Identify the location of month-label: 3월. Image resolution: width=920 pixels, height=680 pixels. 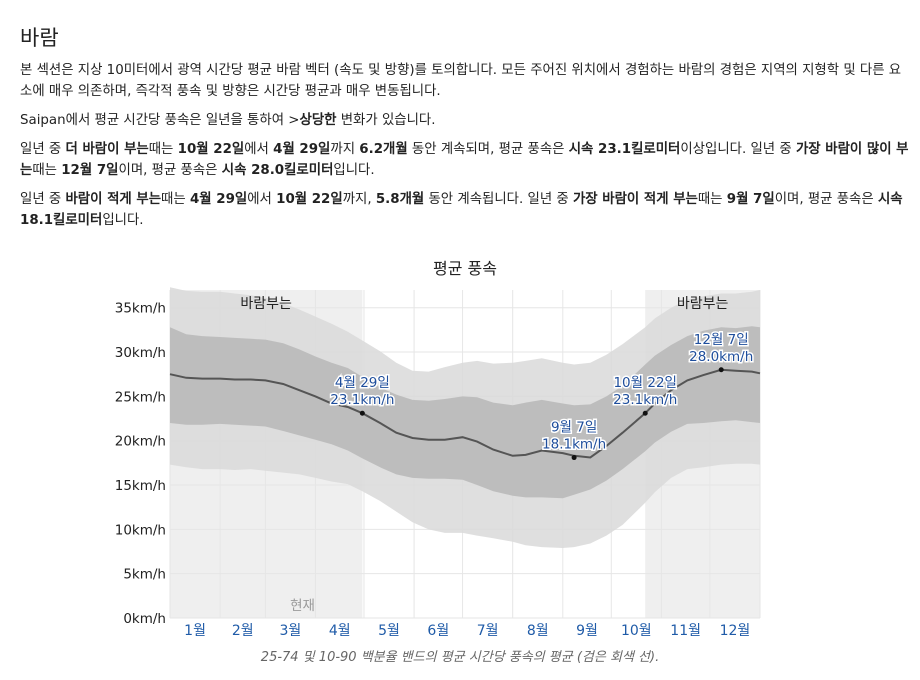
(291, 631).